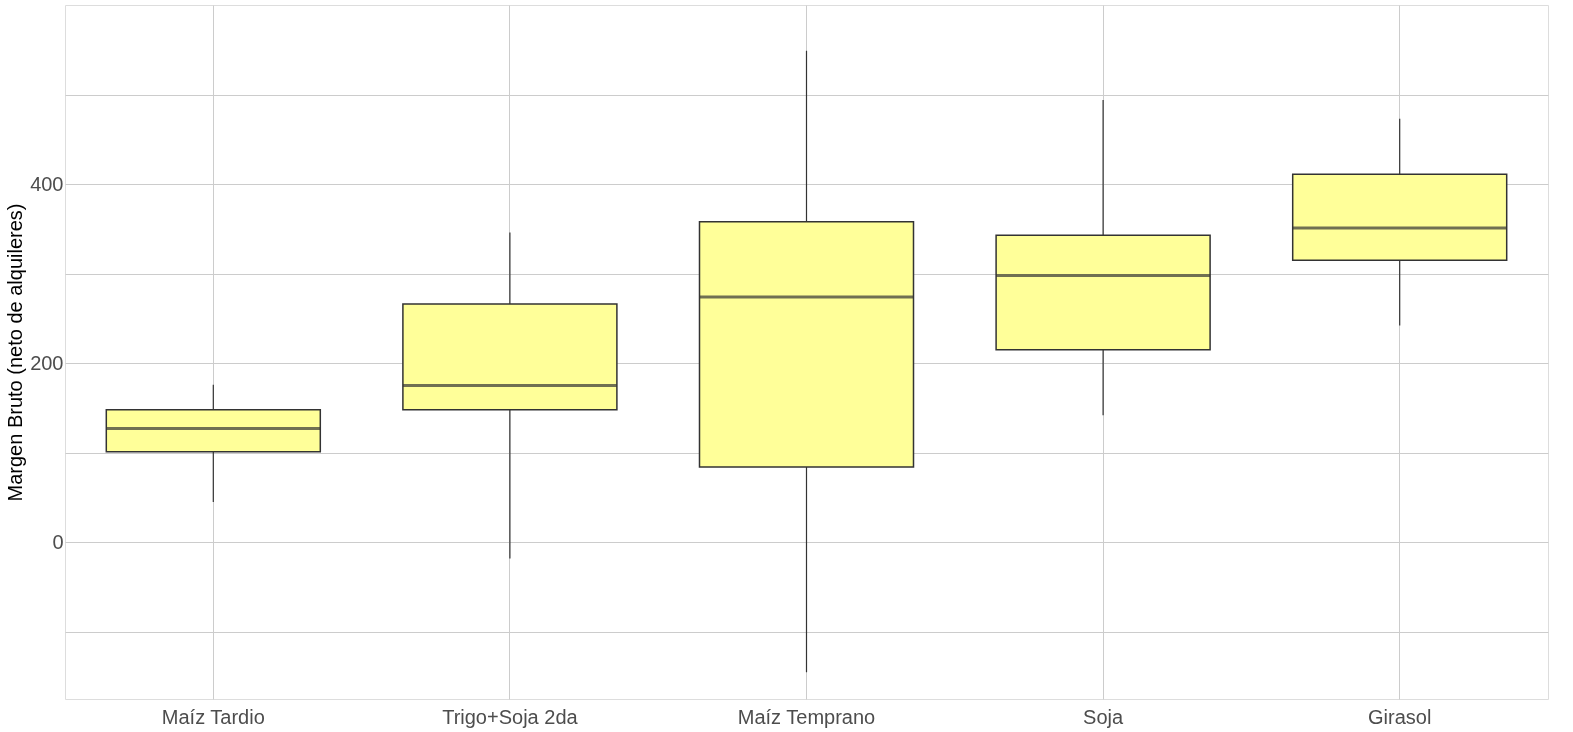 Image resolution: width=1573 pixels, height=732 pixels. Describe the element at coordinates (47, 183) in the screenshot. I see `y-tick-label: 400` at that location.